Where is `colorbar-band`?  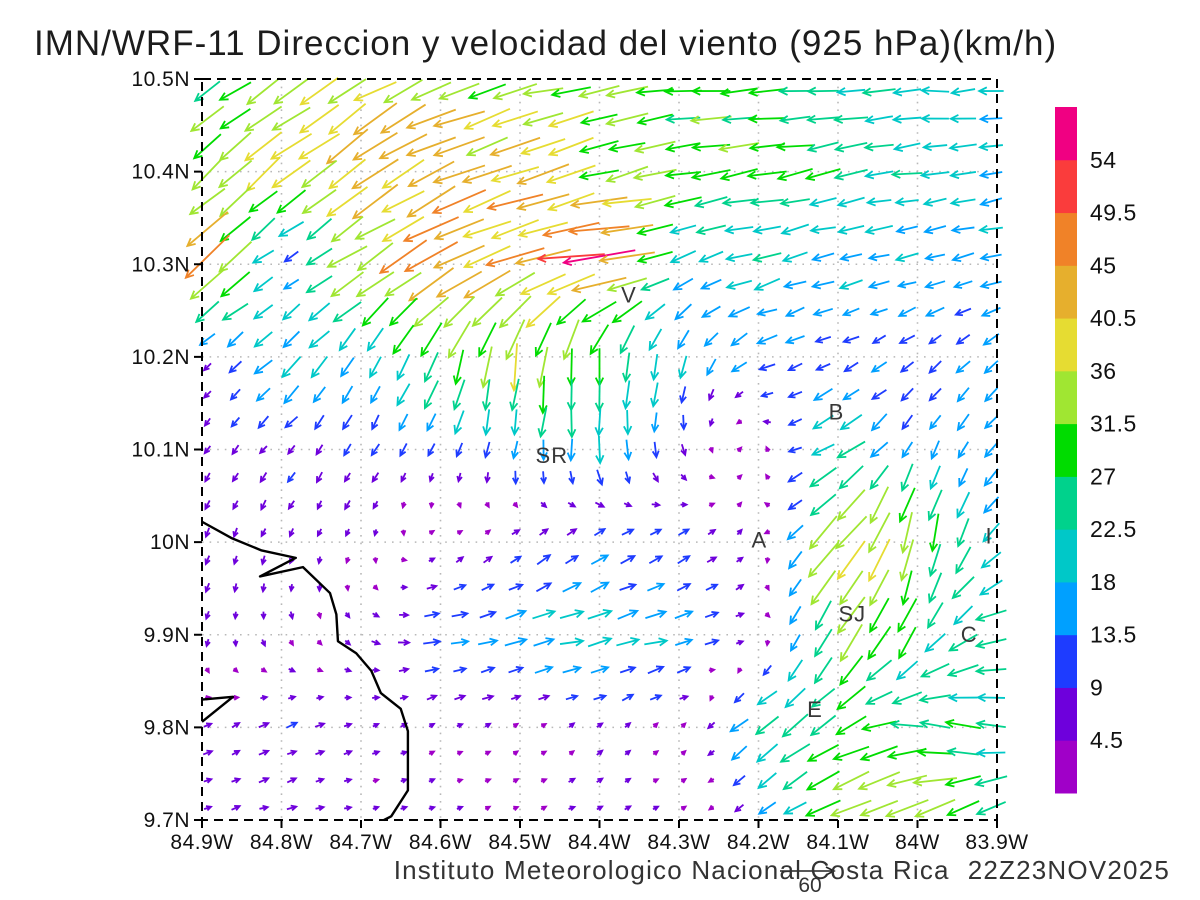 colorbar-band is located at coordinates (1066, 186).